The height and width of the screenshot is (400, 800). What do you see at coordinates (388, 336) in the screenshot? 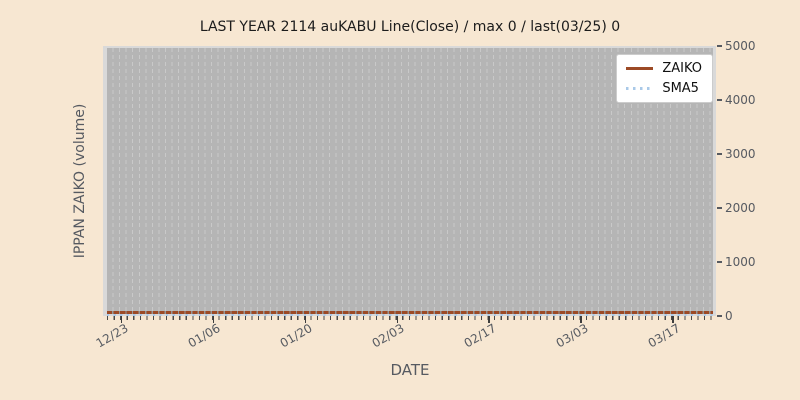
I see `x-tick-label: 02/03` at bounding box center [388, 336].